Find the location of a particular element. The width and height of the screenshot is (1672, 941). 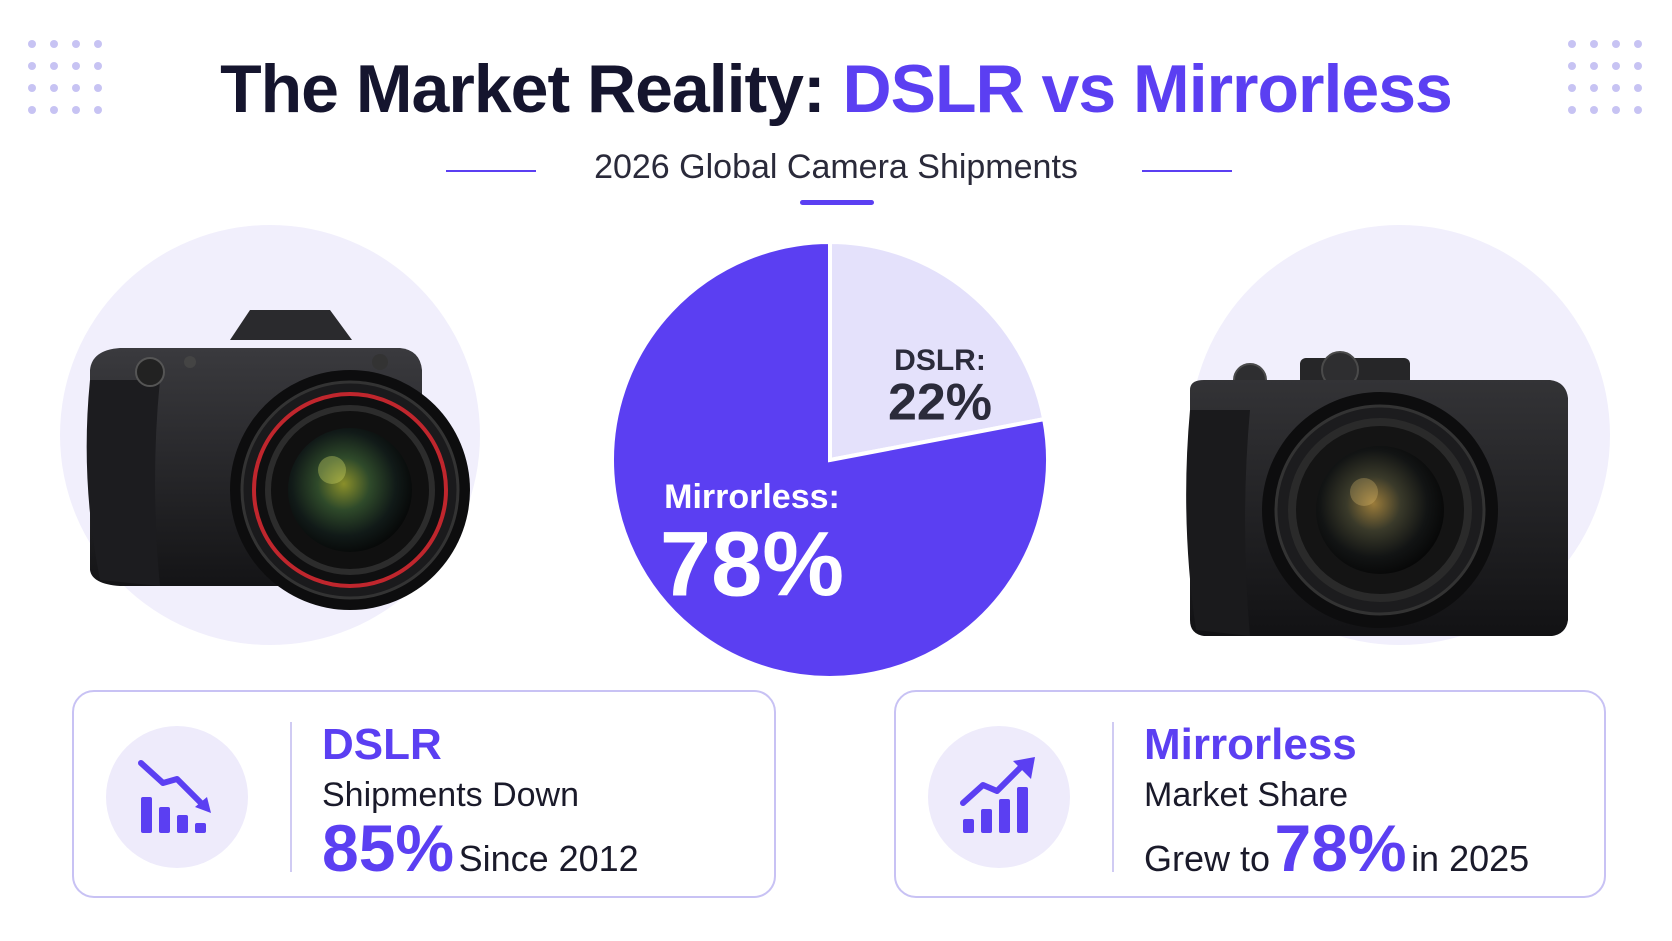

dslr-icon-circle is located at coordinates (177, 797).